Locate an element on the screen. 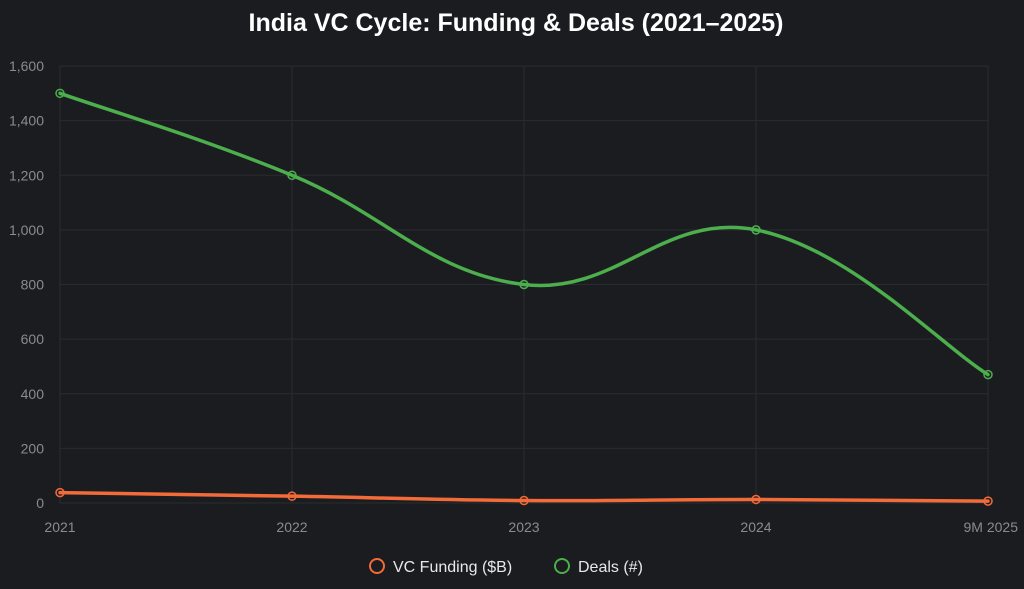  x-tick-label: 2021 is located at coordinates (59, 527).